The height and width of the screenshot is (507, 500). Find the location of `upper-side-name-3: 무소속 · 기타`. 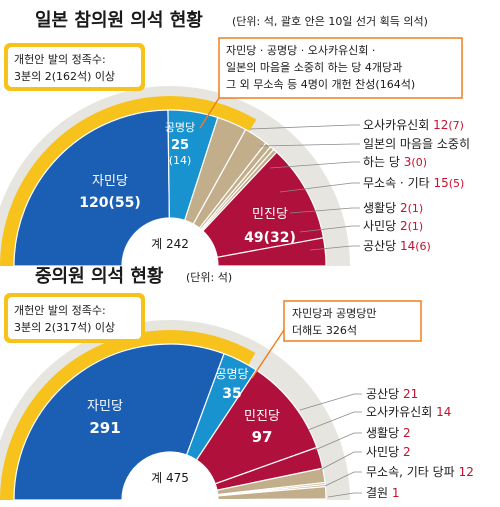

upper-side-name-3: 무소속 · 기타 is located at coordinates (396, 183).